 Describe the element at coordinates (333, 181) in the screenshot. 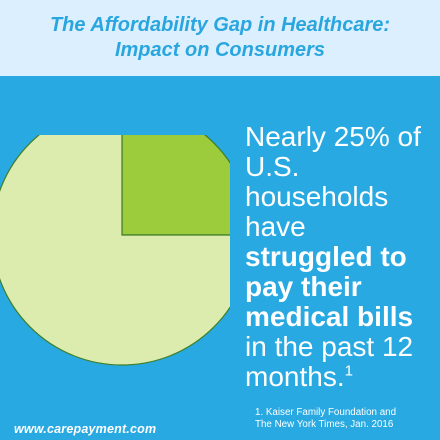

I see `headline-part-1: Nearly 25% of U.S. households have` at that location.